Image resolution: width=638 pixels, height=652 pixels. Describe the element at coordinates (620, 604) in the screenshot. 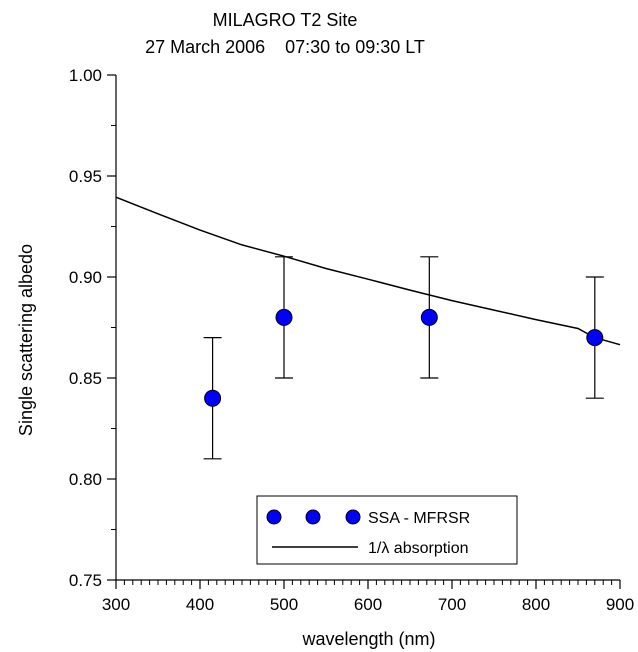

I see `x-tick-label: 900` at that location.